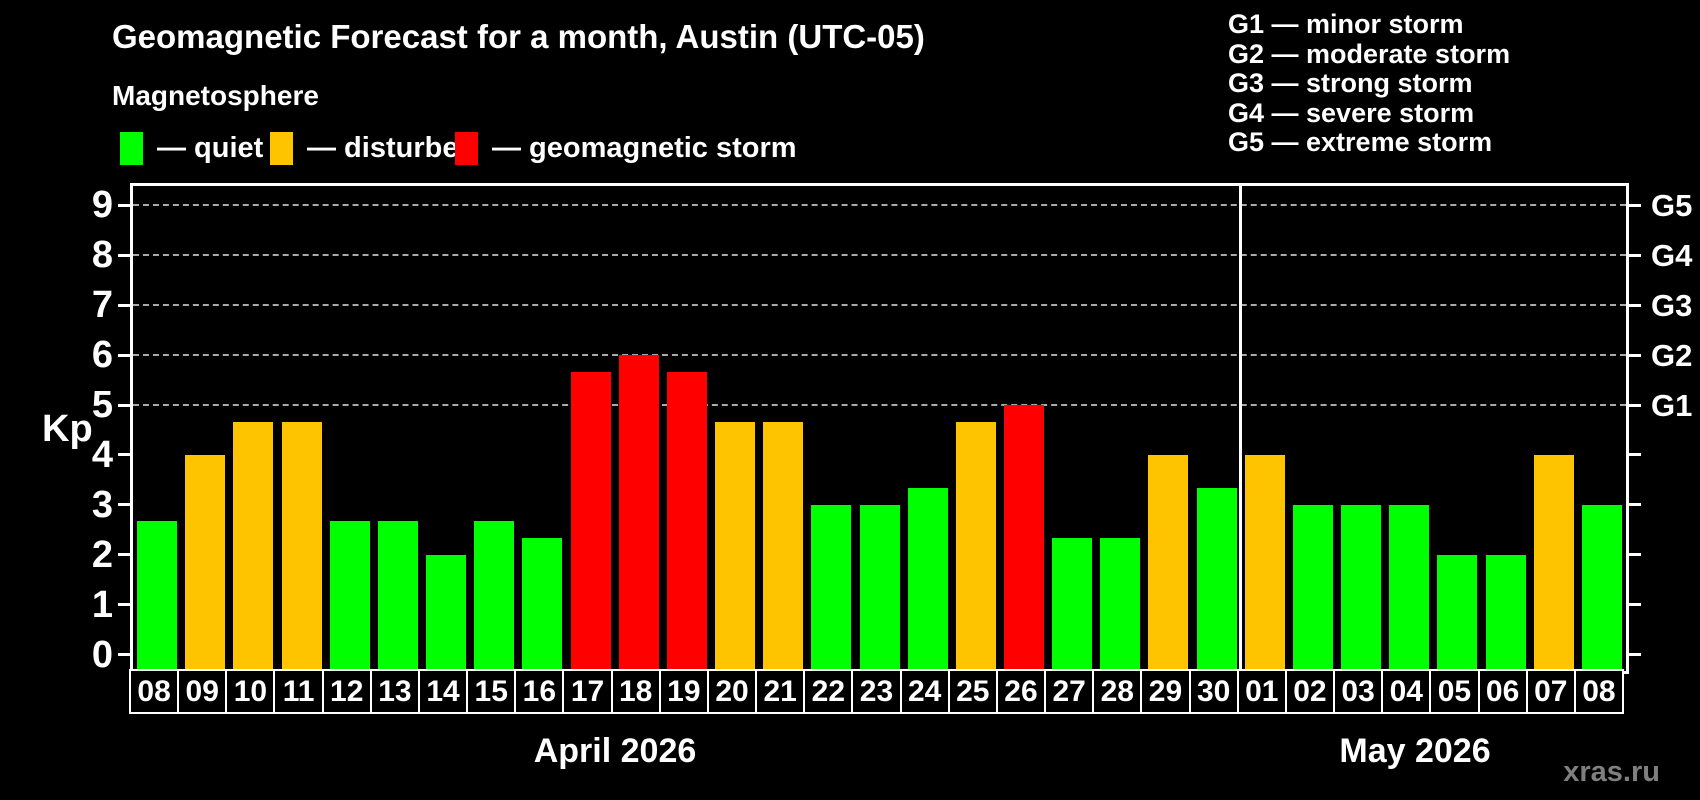 The width and height of the screenshot is (1700, 800). I want to click on g-legend-item-g2: G2 — moderate storm, so click(1369, 53).